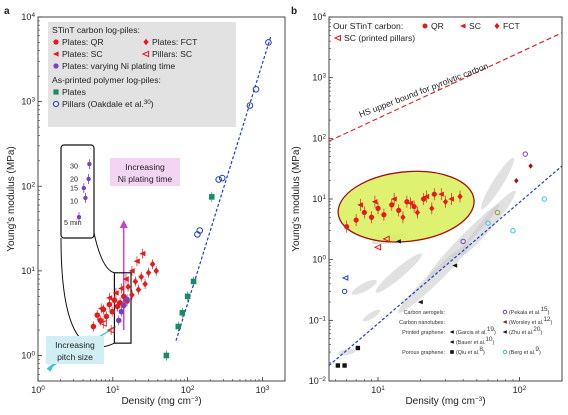 This screenshot has width=568, height=415. I want to click on ref-label: (Zhu et al.20), so click(525, 331).